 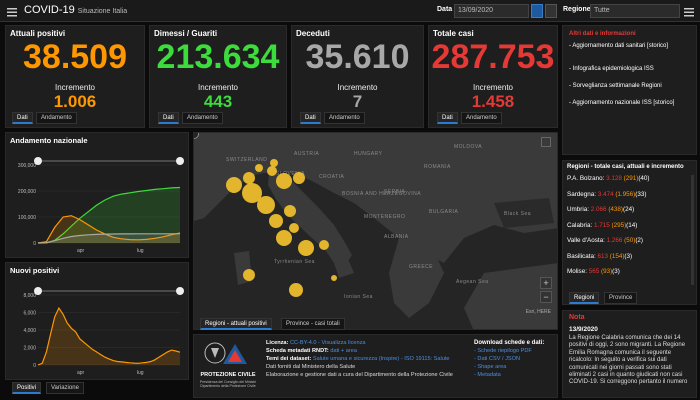 I want to click on footer-licenza: Licenza: CC-BY-4.0 - Visualizza licenza, so click(x=316, y=343).